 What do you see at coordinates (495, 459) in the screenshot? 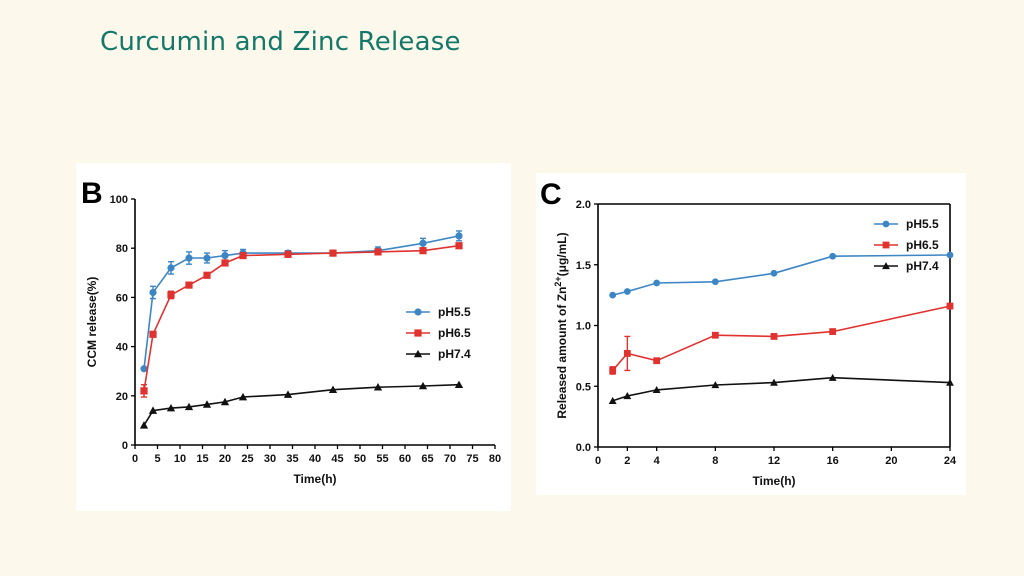
I see `x-tick-label: 80` at bounding box center [495, 459].